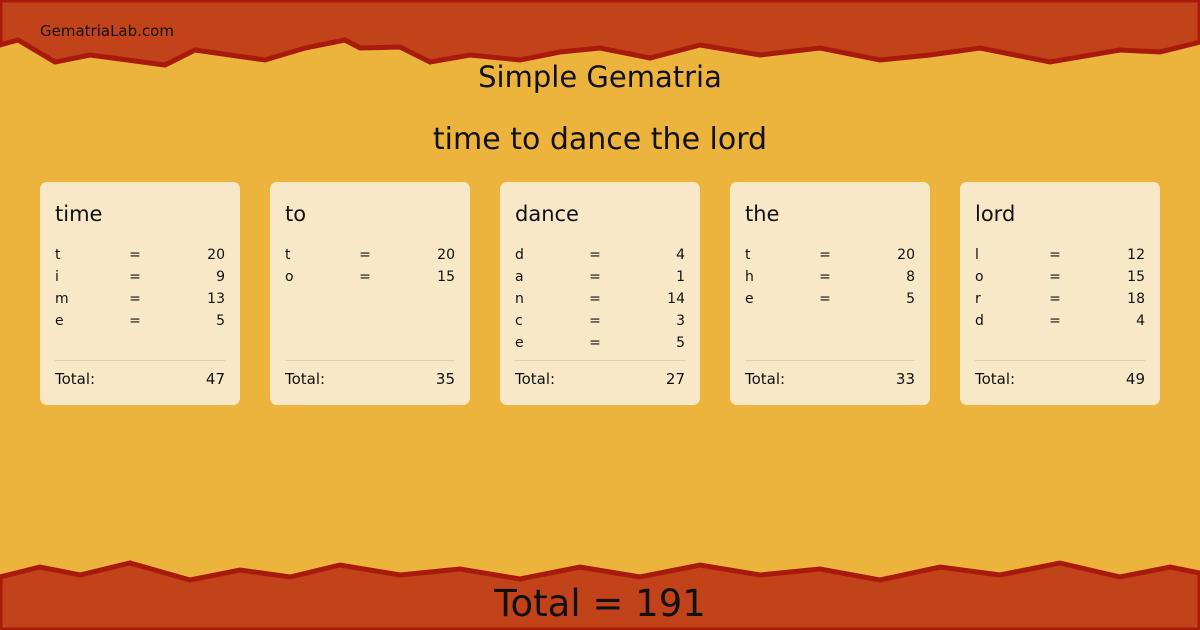 The image size is (1200, 630). Describe the element at coordinates (995, 214) in the screenshot. I see `word-title: lord` at that location.